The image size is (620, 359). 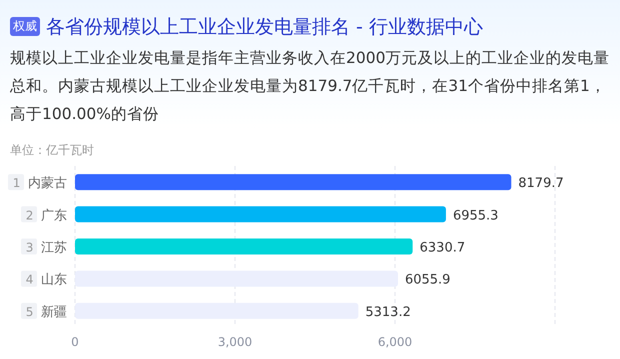 I want to click on x-tick-label: 3,000, so click(x=235, y=342).